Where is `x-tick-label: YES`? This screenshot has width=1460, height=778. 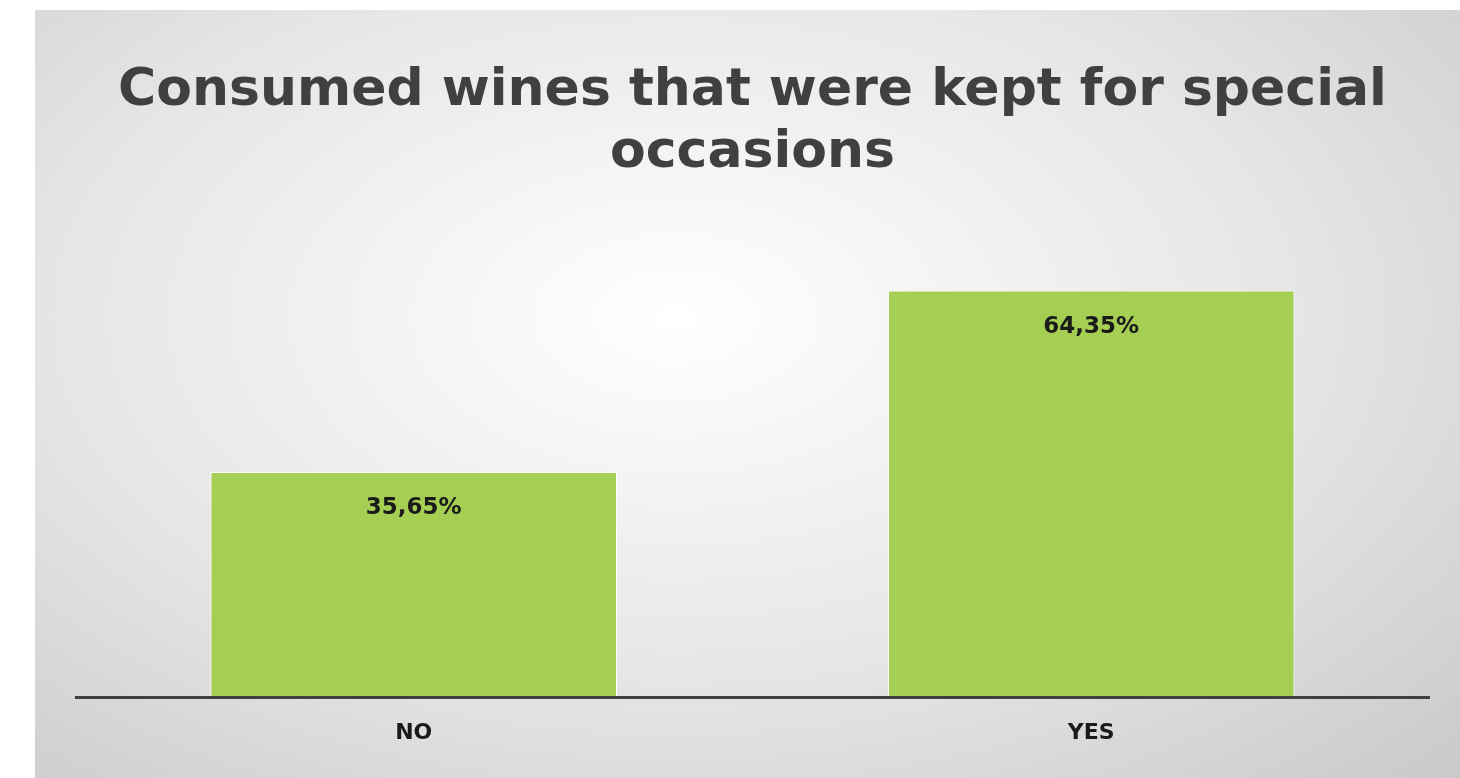 x-tick-label: YES is located at coordinates (1090, 731).